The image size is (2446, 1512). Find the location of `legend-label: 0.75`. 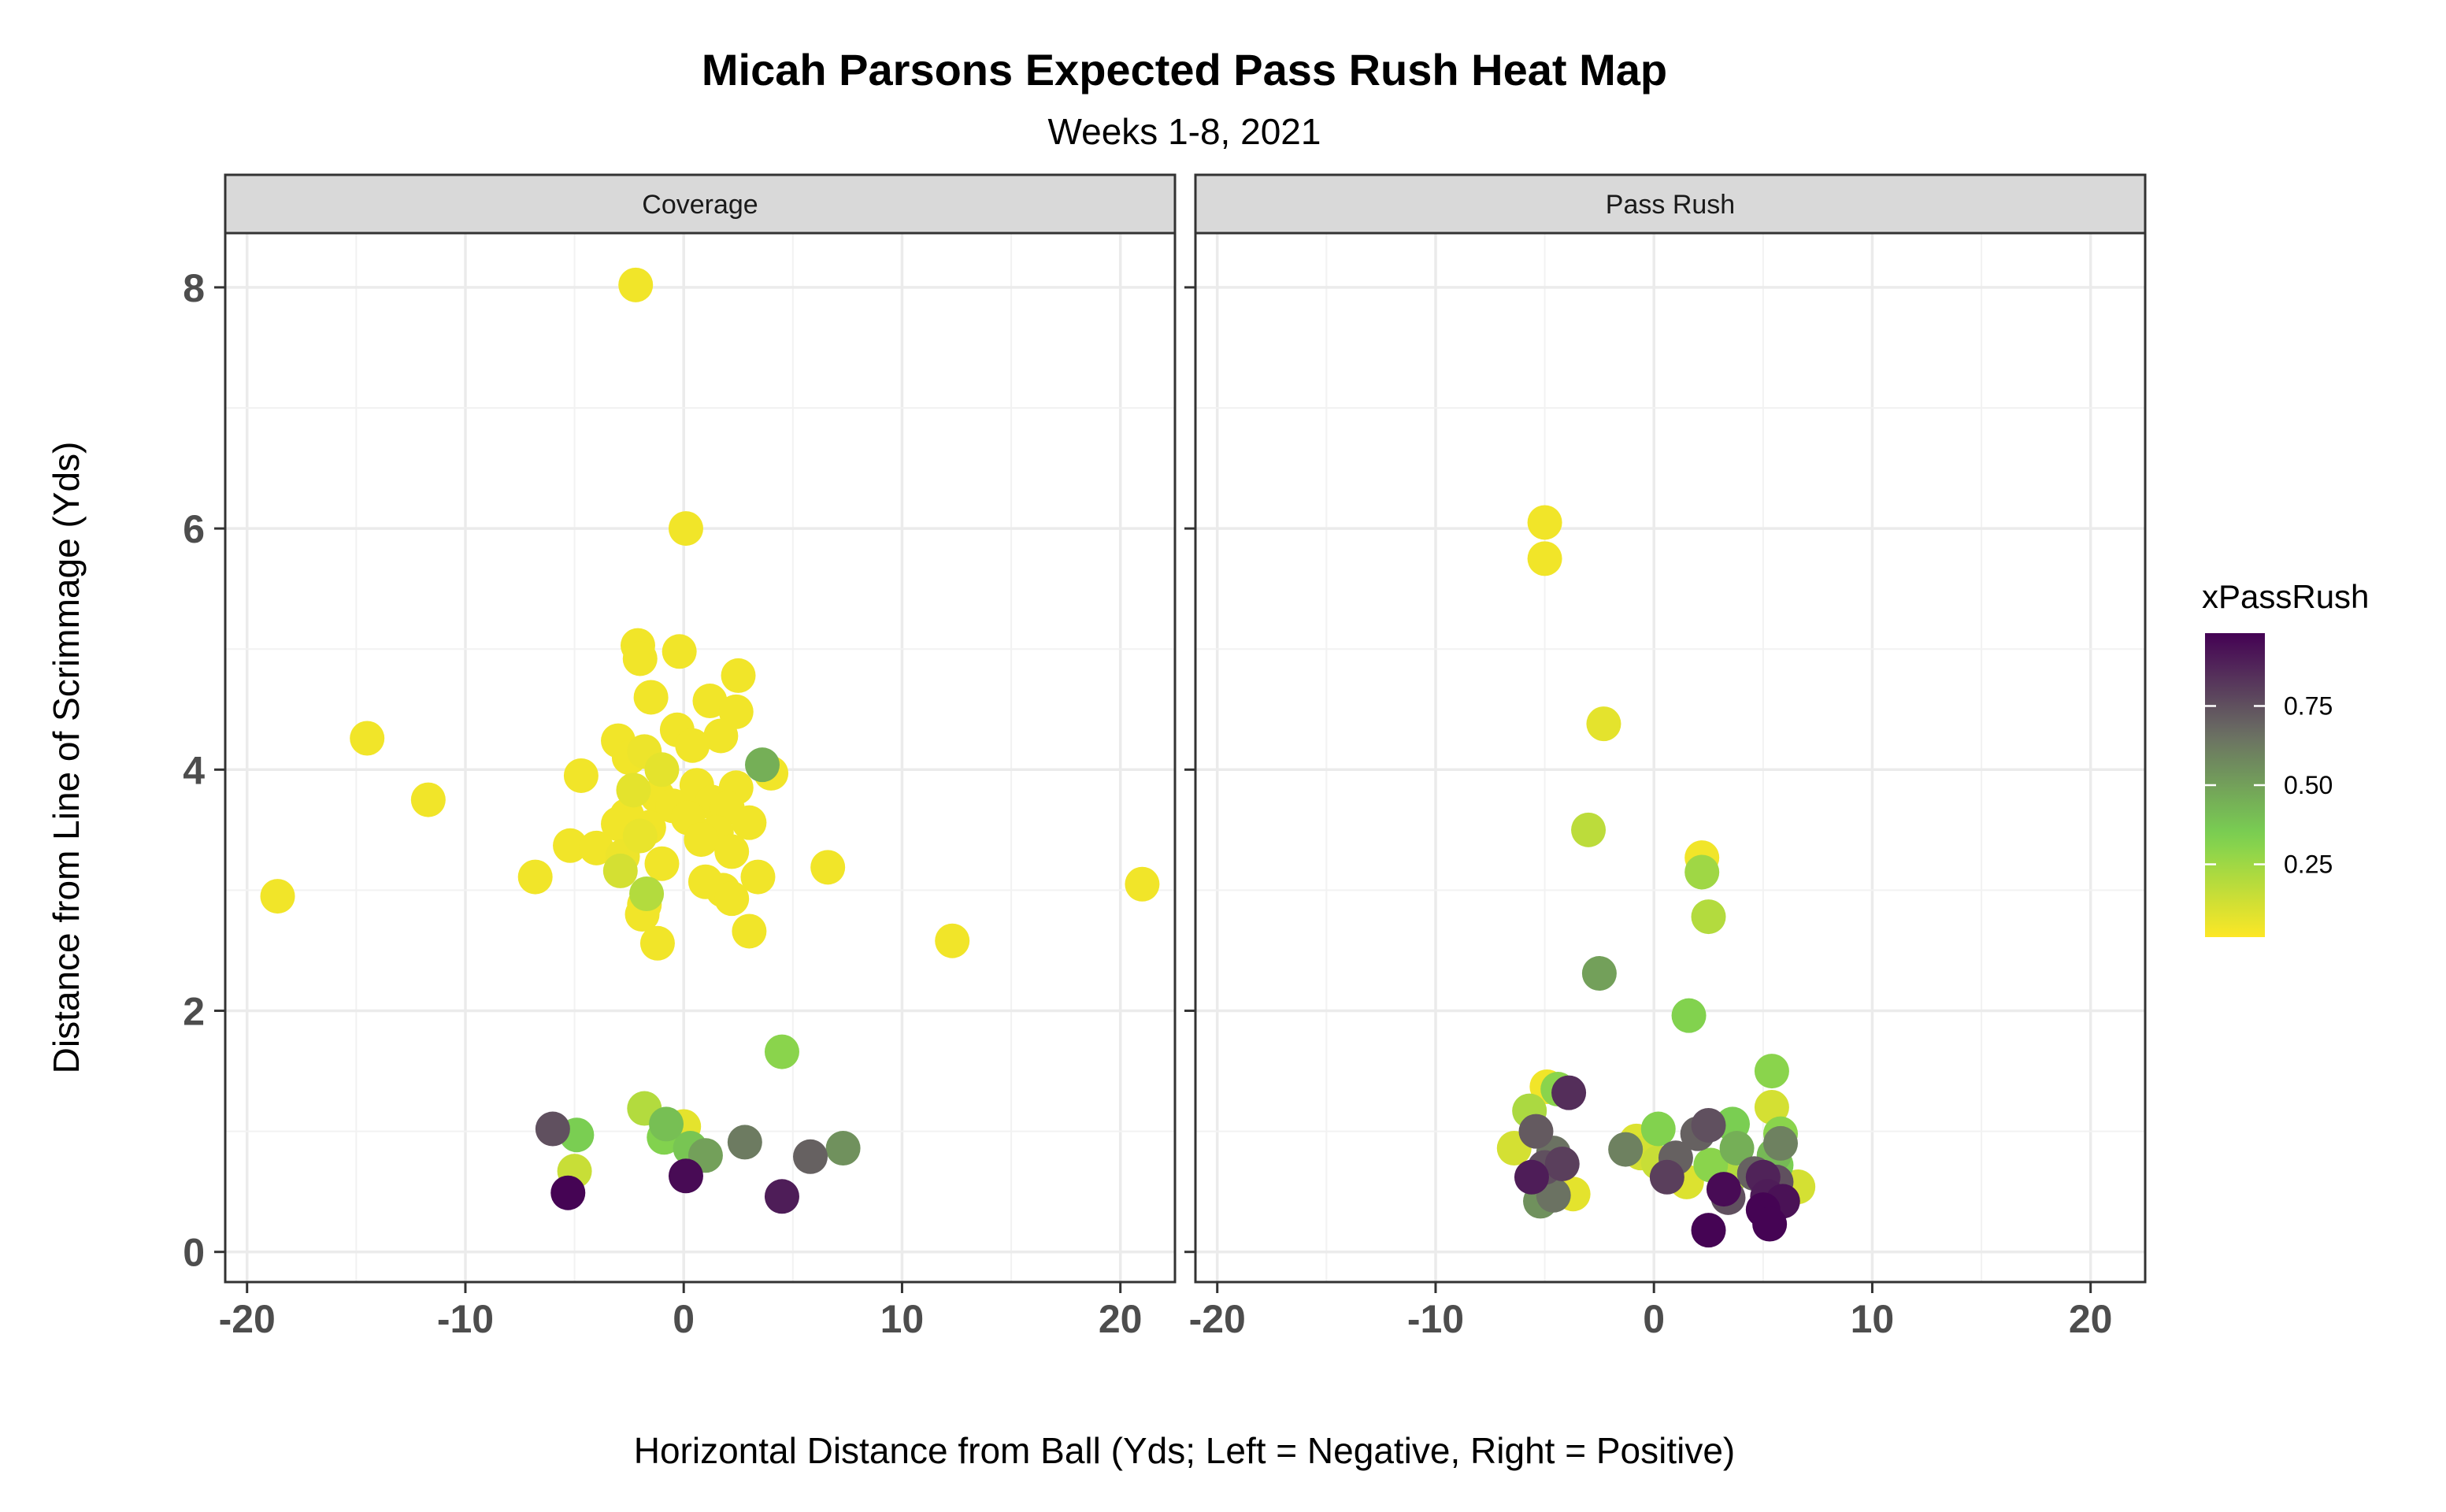

legend-label: 0.75 is located at coordinates (2308, 705).